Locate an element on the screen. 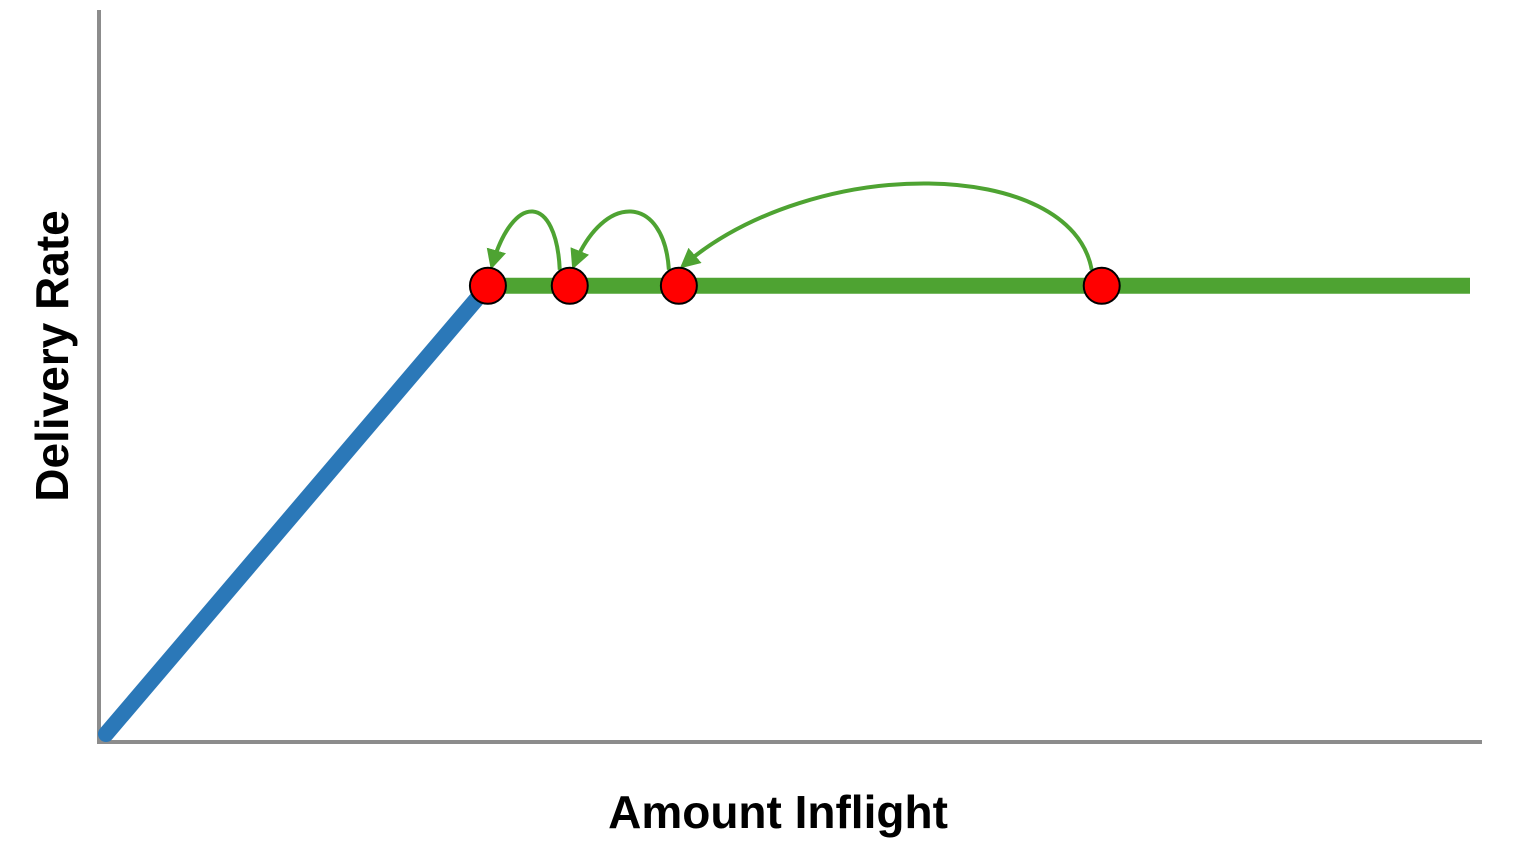 Image resolution: width=1528 pixels, height=868 pixels. point-layer is located at coordinates (794, 285).